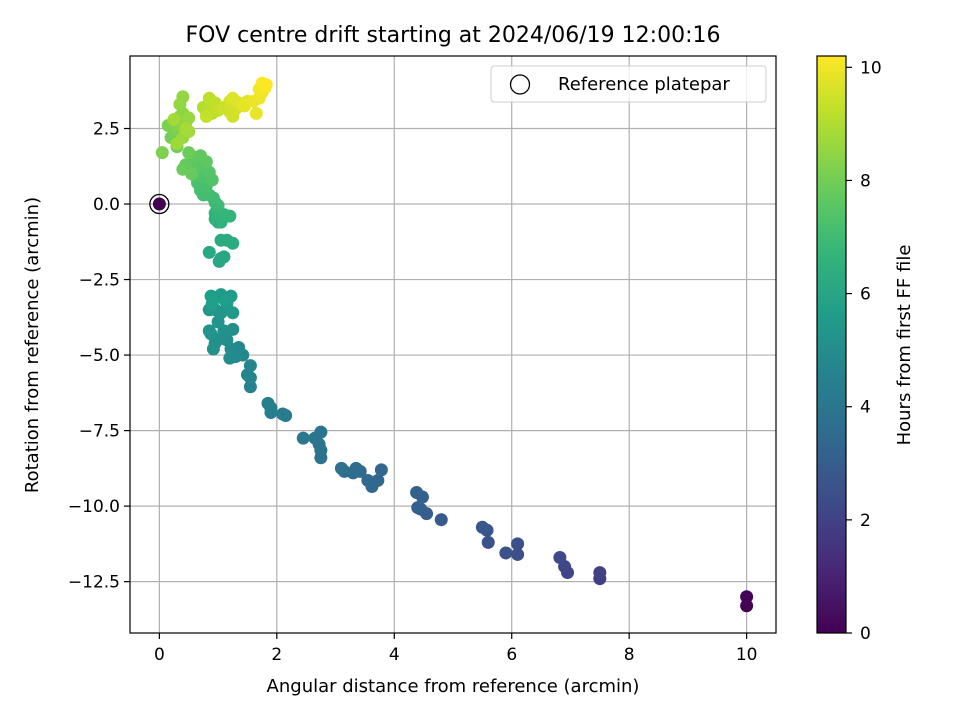 The width and height of the screenshot is (960, 720). Describe the element at coordinates (865, 634) in the screenshot. I see `colorbar-tick-label: 0` at that location.